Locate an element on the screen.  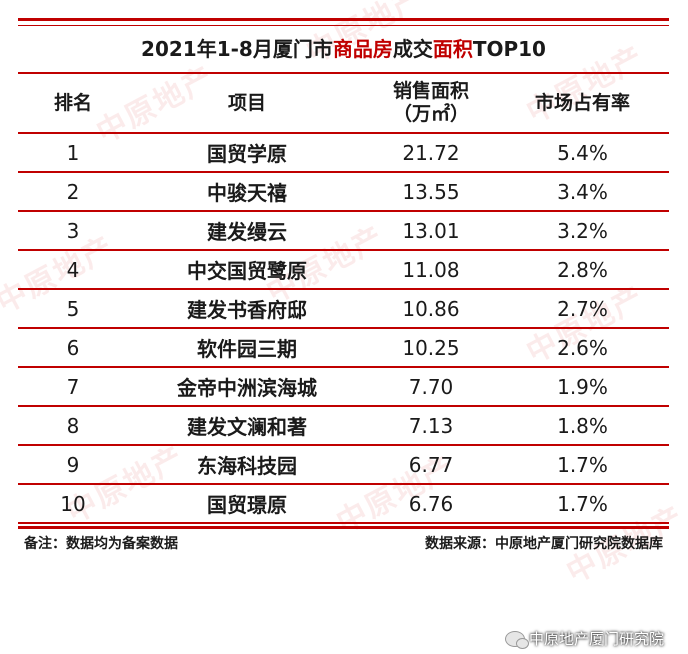
title-middle: 成交 is located at coordinates (412, 49).